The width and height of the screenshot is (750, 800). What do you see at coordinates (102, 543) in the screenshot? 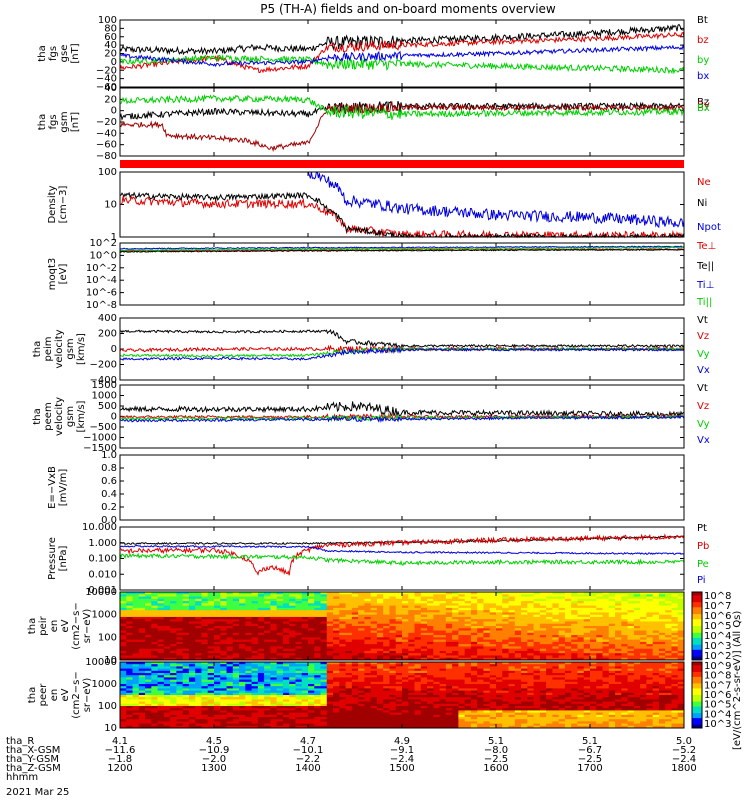
I see `y-tick-label: 1.000` at bounding box center [102, 543].